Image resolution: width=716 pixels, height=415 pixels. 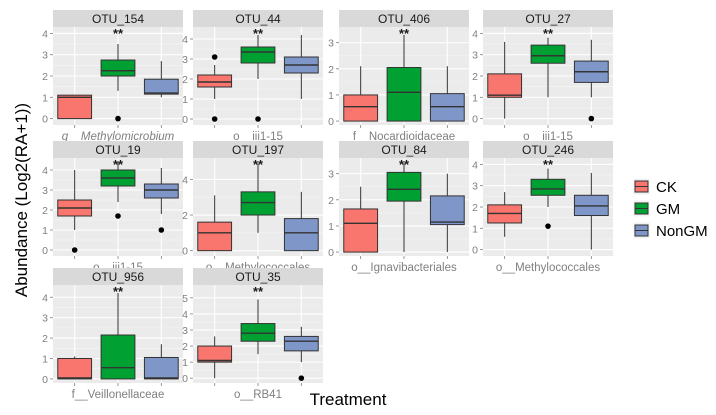 I want to click on panel-taxon-label: o__RB41, so click(x=258, y=395).